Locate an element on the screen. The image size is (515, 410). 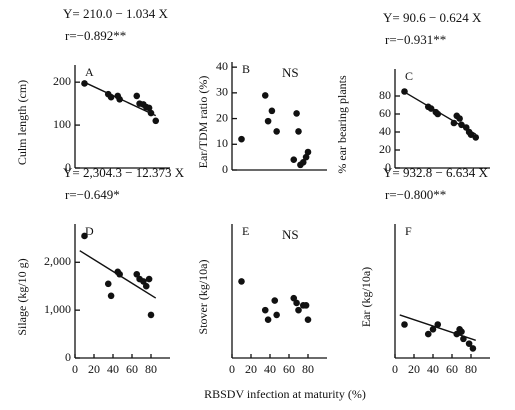
correlation: r=−0.931** is located at coordinates (415, 39).